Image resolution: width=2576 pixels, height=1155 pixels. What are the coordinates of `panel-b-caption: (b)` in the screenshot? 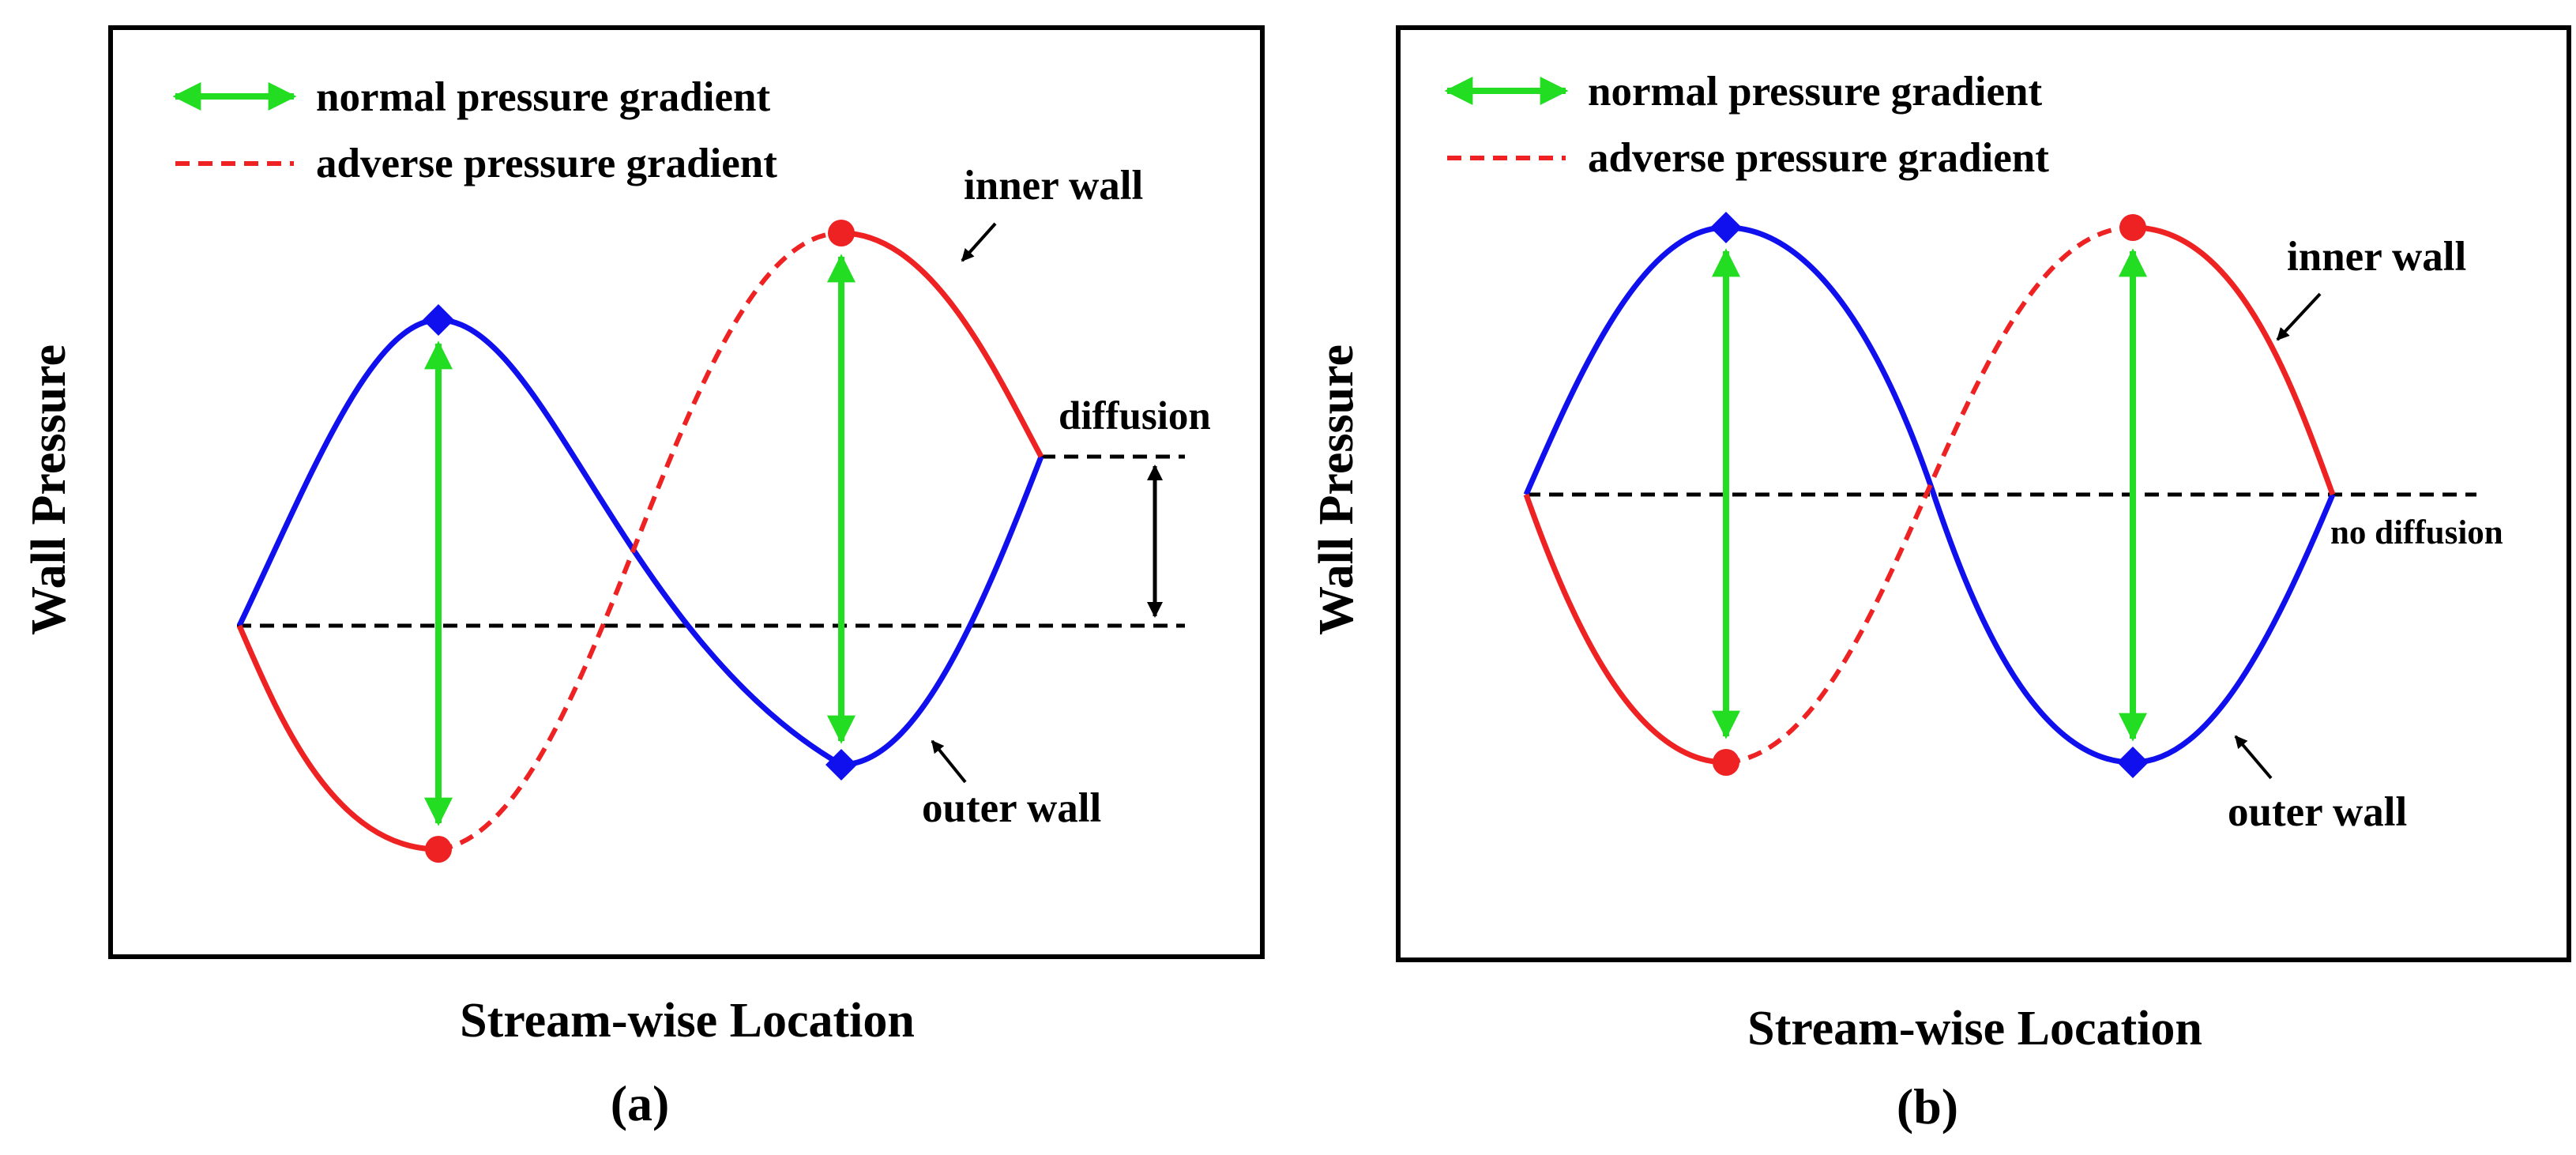 It's located at (1928, 1106).